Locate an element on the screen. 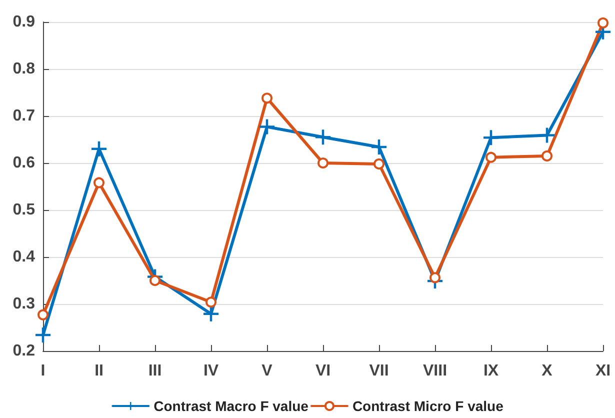  y-tick-label: 0.7 is located at coordinates (24, 116).